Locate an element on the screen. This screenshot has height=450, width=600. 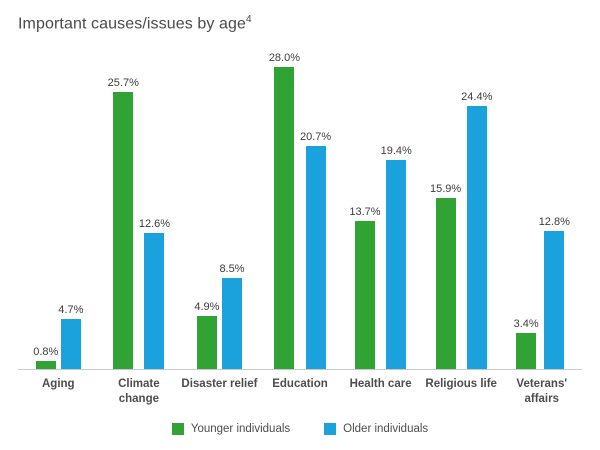
bar-column-younger: 25.7% is located at coordinates (123, 223).